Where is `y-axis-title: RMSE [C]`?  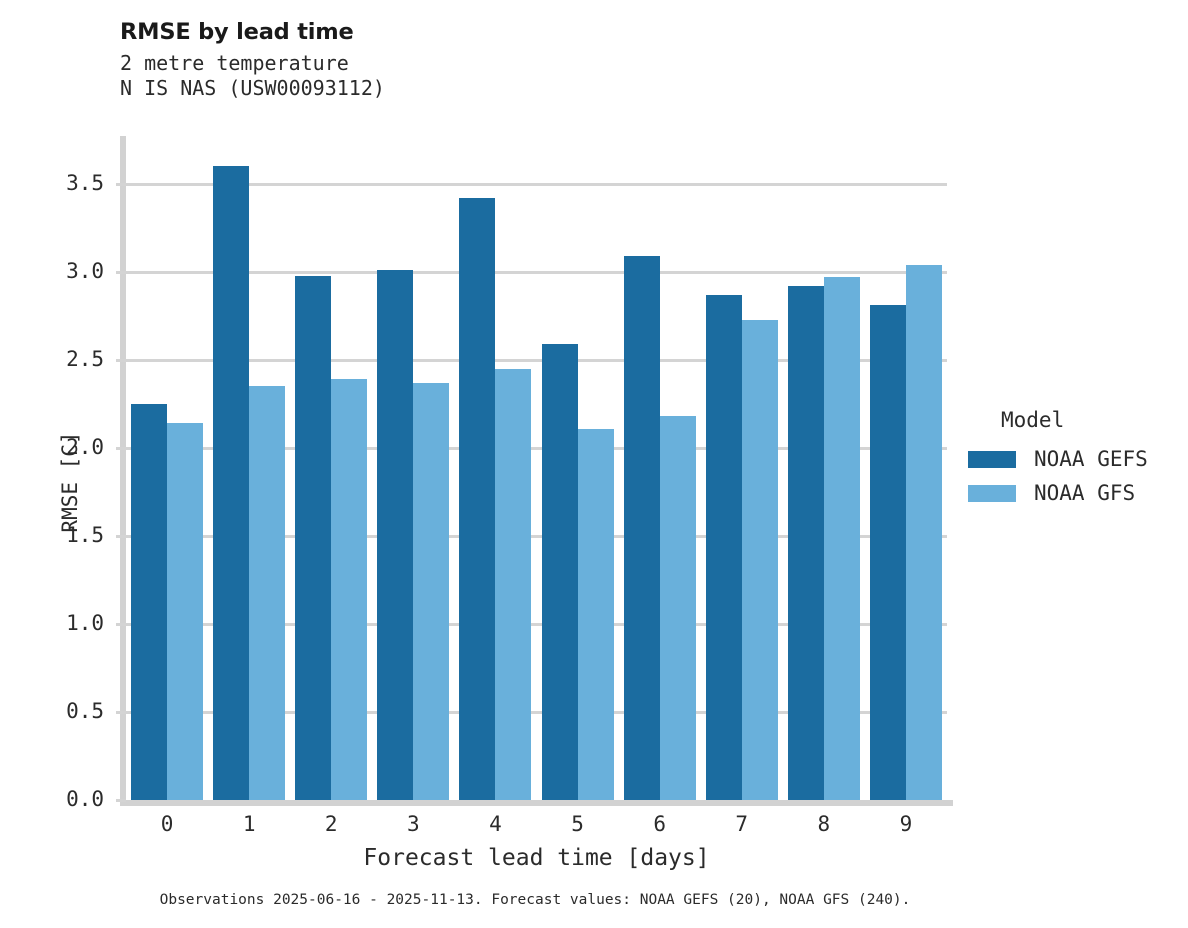 y-axis-title: RMSE [C] is located at coordinates (70, 482).